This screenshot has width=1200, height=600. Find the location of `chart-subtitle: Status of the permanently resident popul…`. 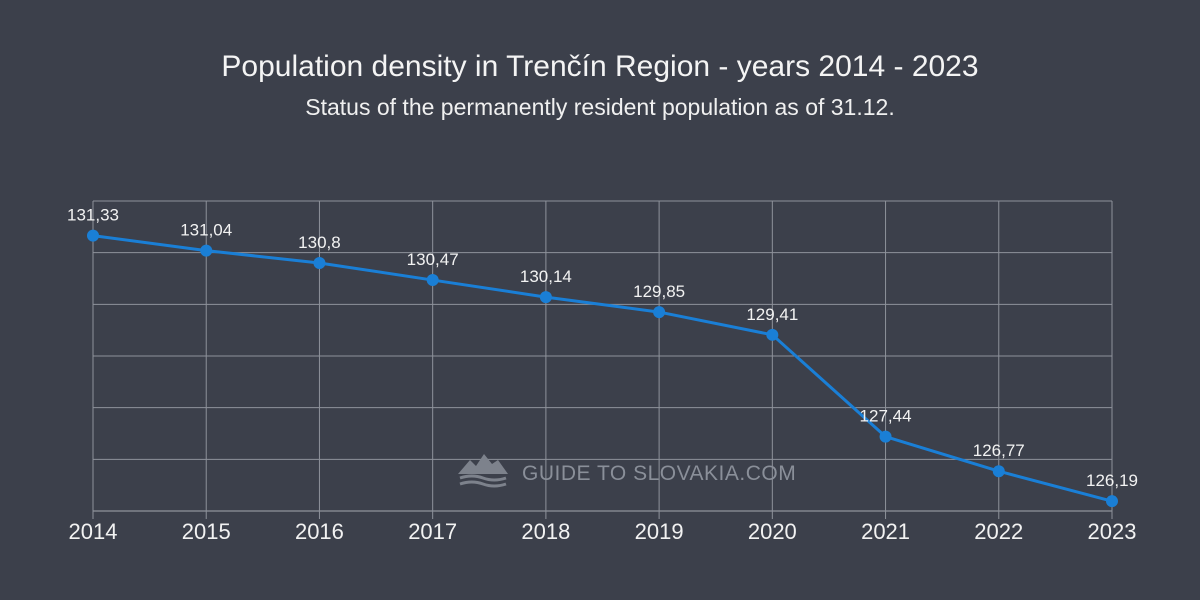

chart-subtitle: Status of the permanently resident popul… is located at coordinates (600, 107).